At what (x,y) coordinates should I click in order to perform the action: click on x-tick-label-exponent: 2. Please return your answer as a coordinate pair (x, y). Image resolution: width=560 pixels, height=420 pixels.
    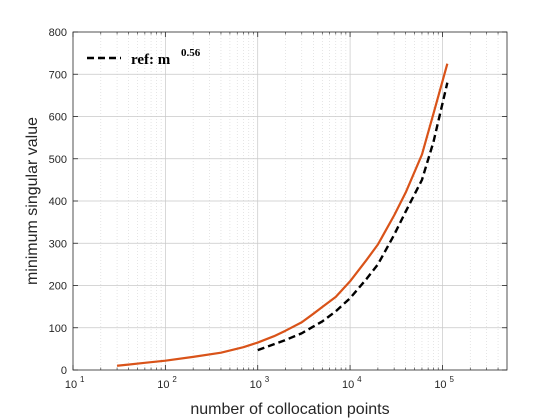
    Looking at the image, I should click on (174, 379).